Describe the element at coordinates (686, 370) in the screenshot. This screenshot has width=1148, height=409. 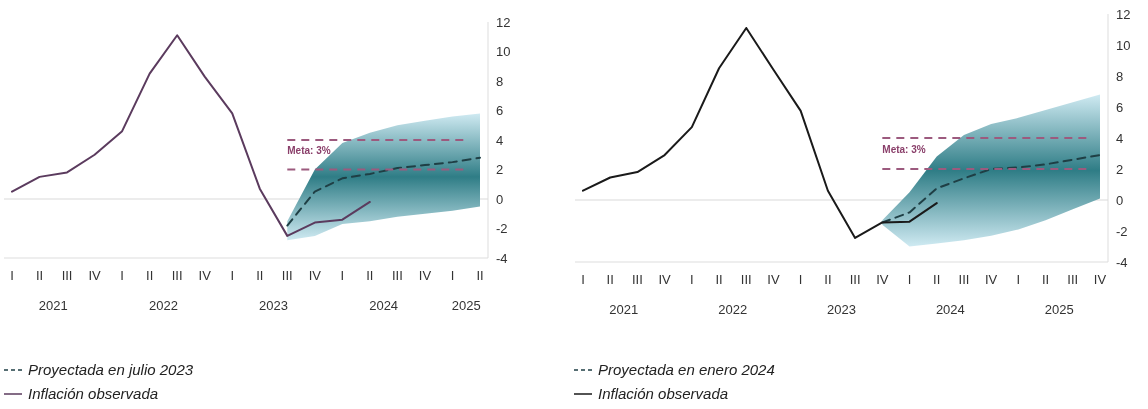
I see `legend-label: Proyectada en enero 2024` at that location.